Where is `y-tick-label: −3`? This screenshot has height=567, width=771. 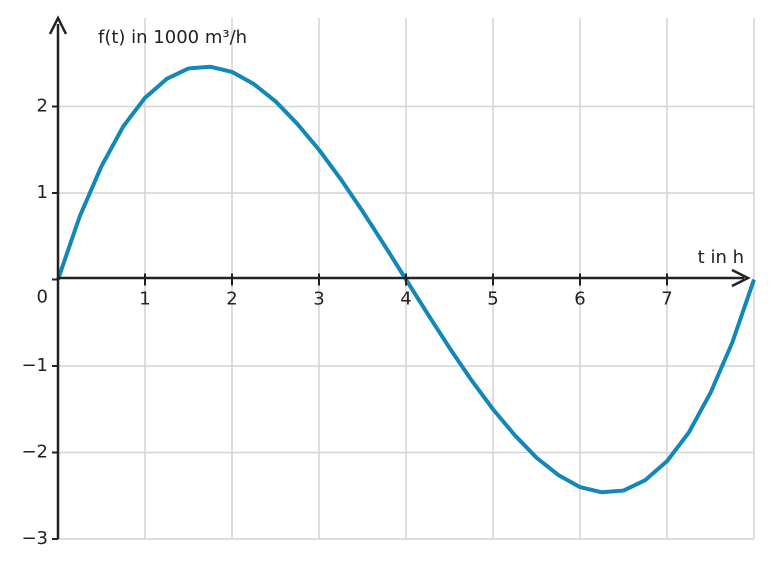 y-tick-label: −3 is located at coordinates (34, 538).